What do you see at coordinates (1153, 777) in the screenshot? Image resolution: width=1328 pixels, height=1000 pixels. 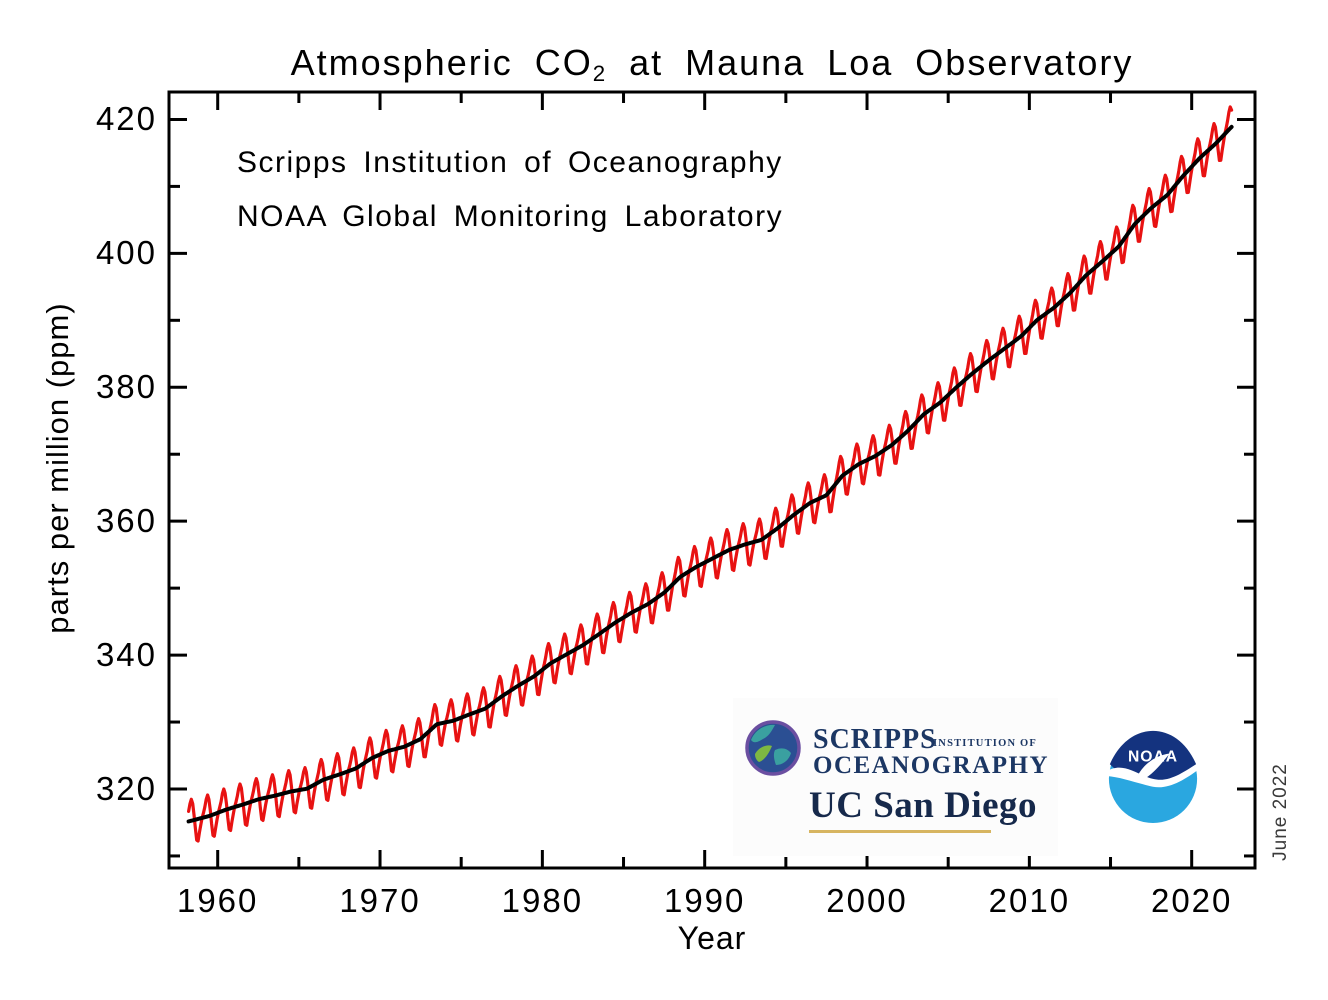 I see `noaa-logo: NOAA` at bounding box center [1153, 777].